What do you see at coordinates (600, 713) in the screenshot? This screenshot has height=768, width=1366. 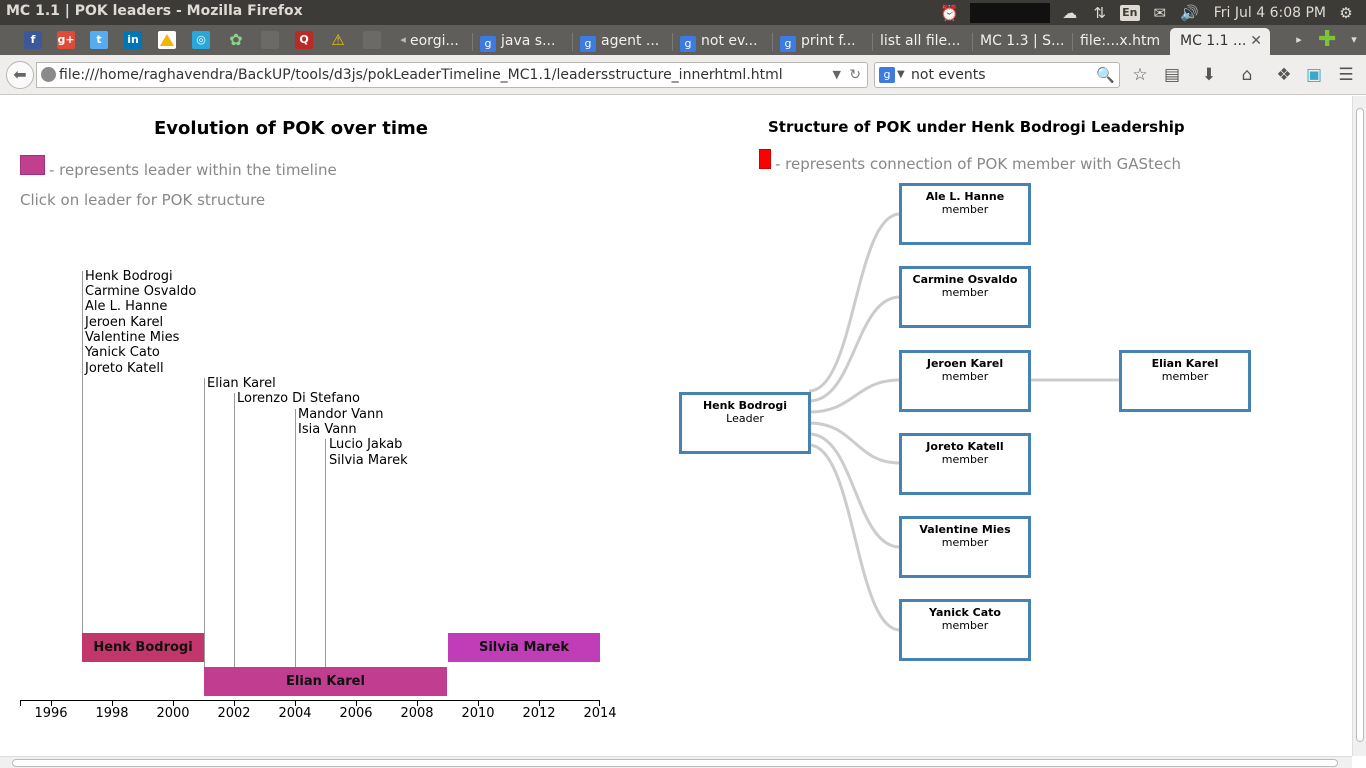 I see `axis-tick-label: 2014` at bounding box center [600, 713].